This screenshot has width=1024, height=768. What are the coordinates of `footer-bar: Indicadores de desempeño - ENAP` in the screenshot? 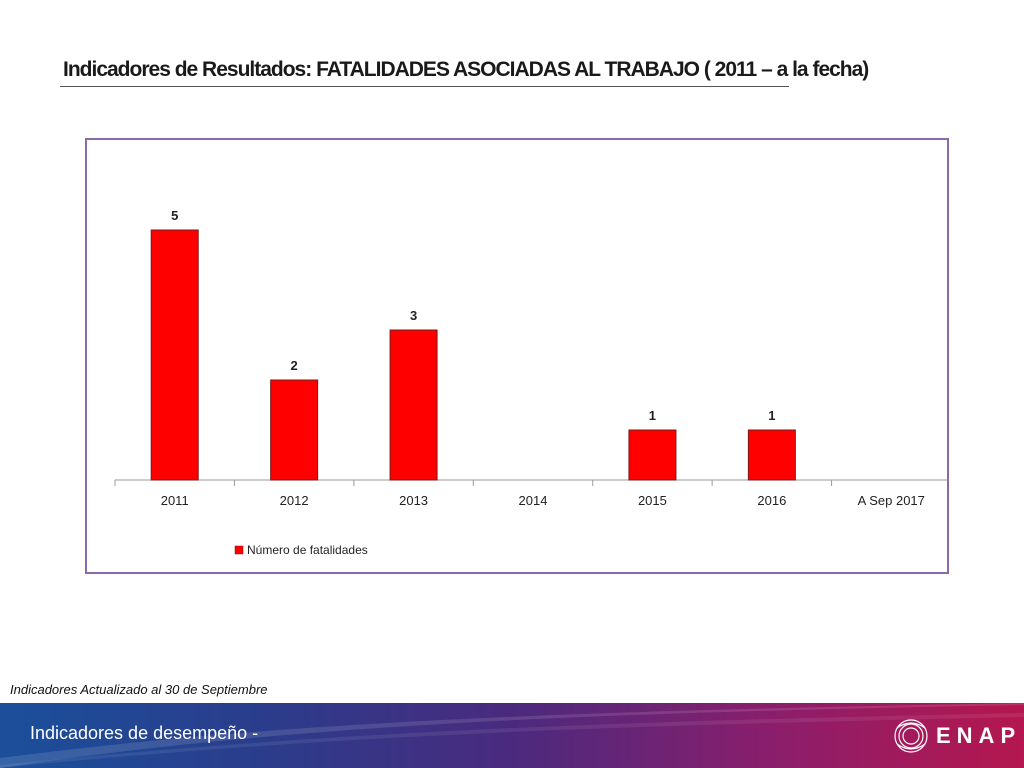 It's located at (512, 735).